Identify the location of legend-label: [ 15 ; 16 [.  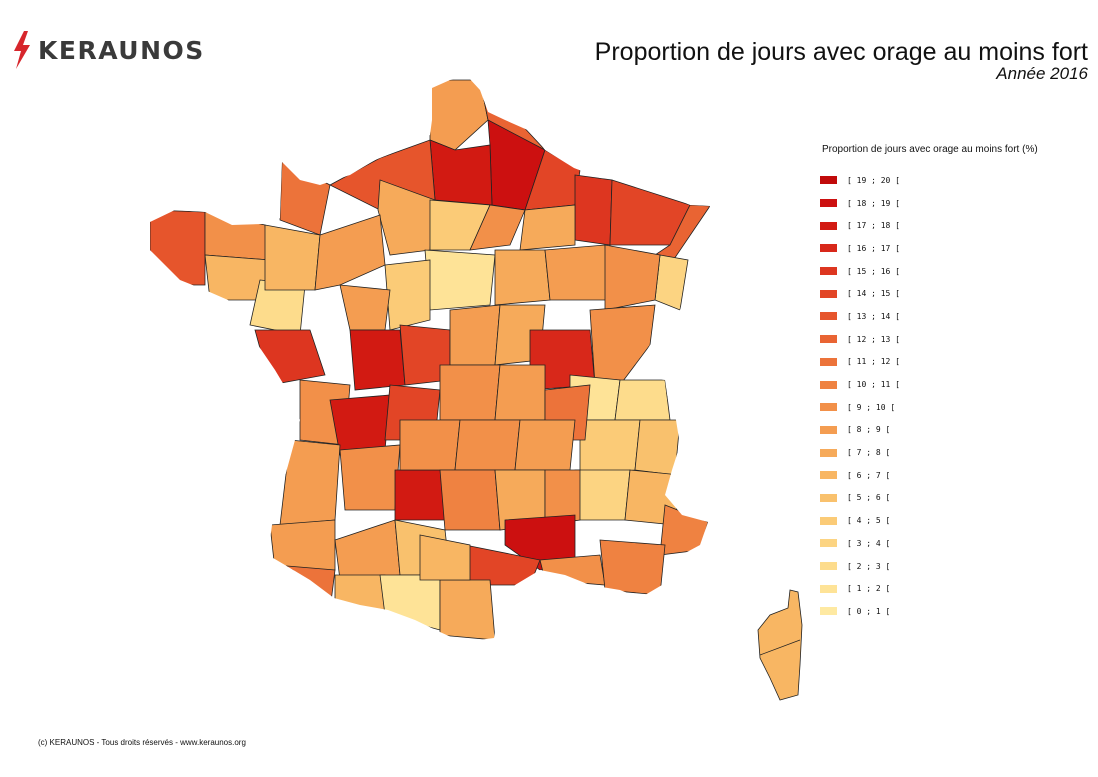
(873, 271).